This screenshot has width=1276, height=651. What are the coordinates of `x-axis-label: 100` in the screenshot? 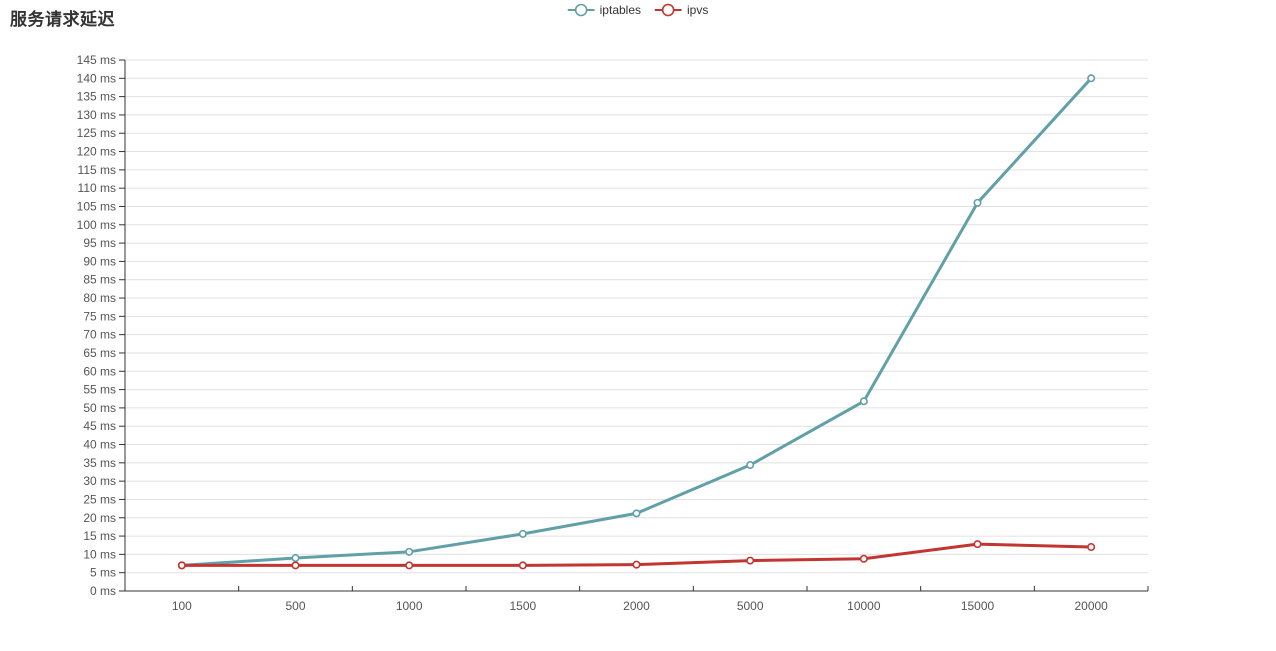 It's located at (182, 606).